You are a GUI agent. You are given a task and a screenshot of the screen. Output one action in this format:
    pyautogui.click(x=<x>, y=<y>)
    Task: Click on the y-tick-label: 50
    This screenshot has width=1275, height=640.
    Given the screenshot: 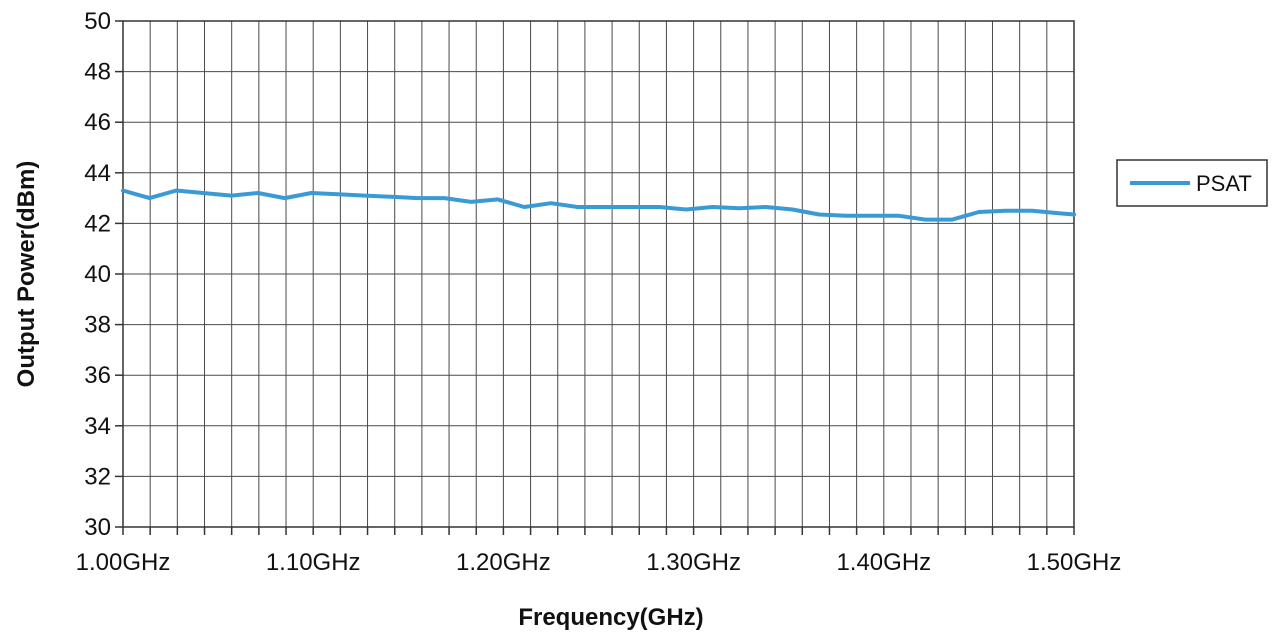 What is the action you would take?
    pyautogui.click(x=97, y=21)
    